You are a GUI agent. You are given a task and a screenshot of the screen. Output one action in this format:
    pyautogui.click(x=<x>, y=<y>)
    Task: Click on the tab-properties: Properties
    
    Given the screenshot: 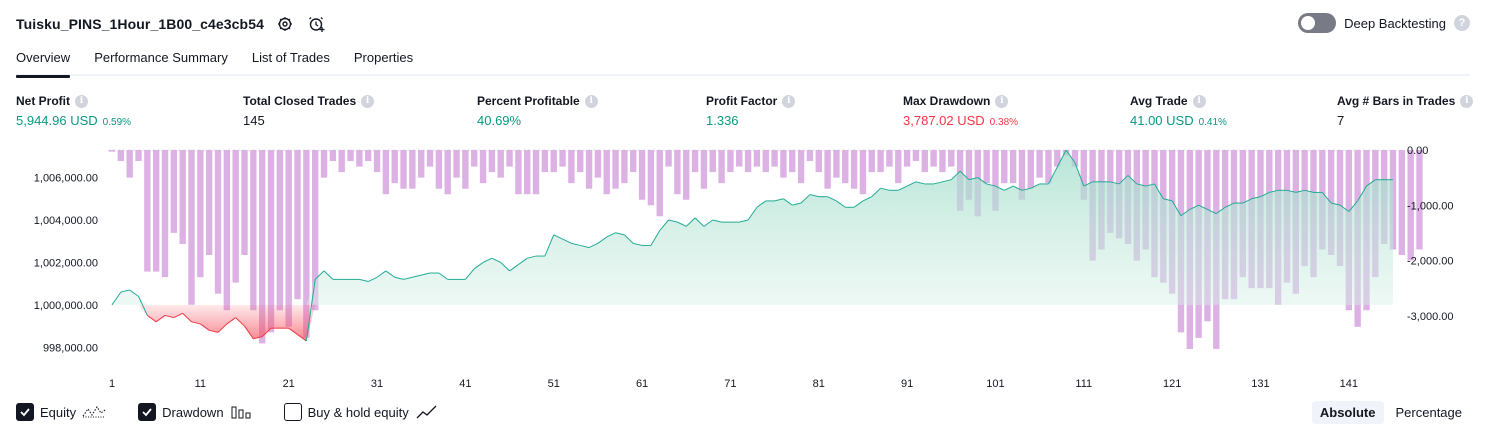 What is the action you would take?
    pyautogui.click(x=383, y=57)
    